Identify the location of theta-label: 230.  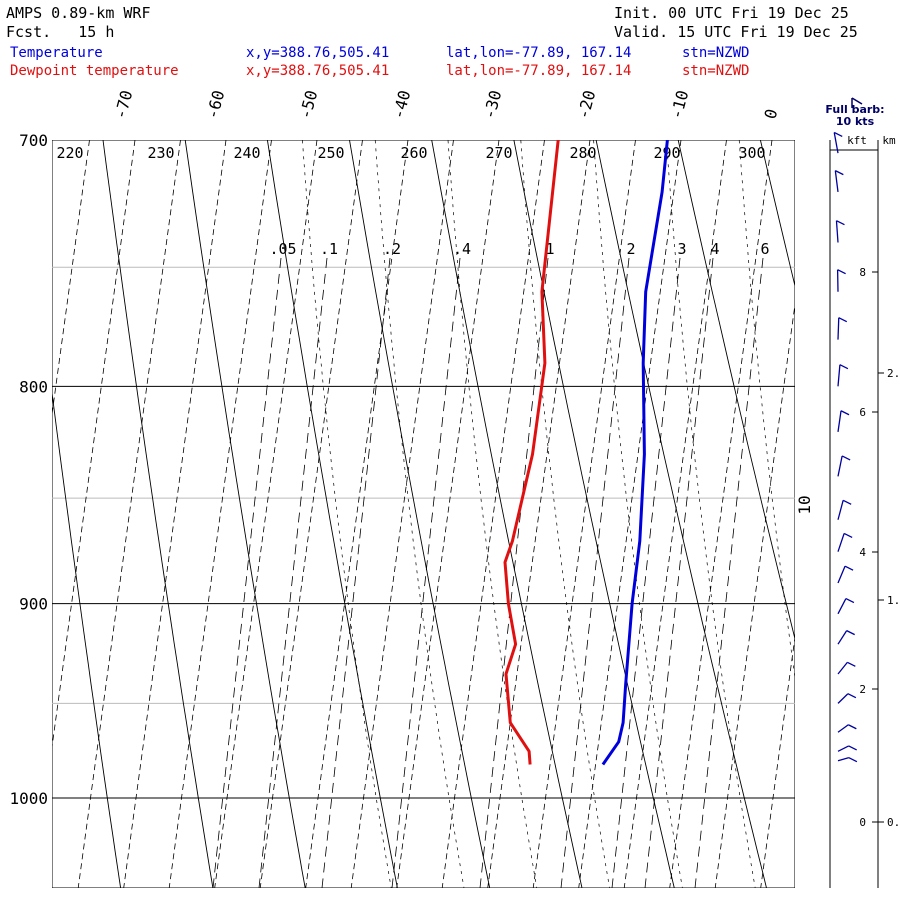
(160, 153).